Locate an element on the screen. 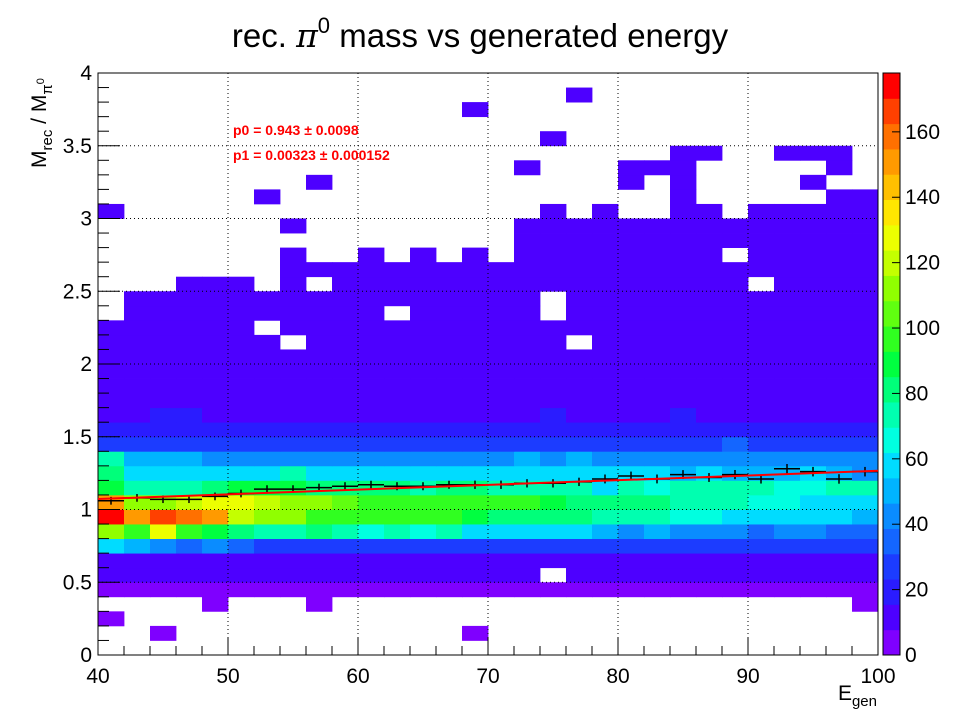  y-axis-title: Mrec / Mπ0 is located at coordinates (42, 123).